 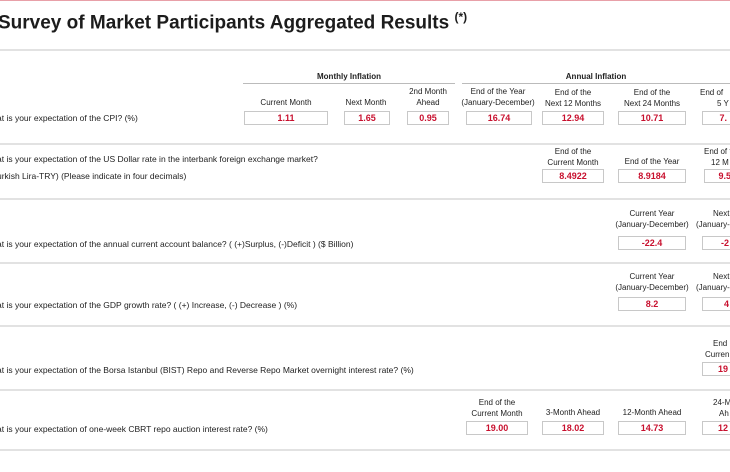 I want to click on usd-col-label: Current Month, so click(x=573, y=162).